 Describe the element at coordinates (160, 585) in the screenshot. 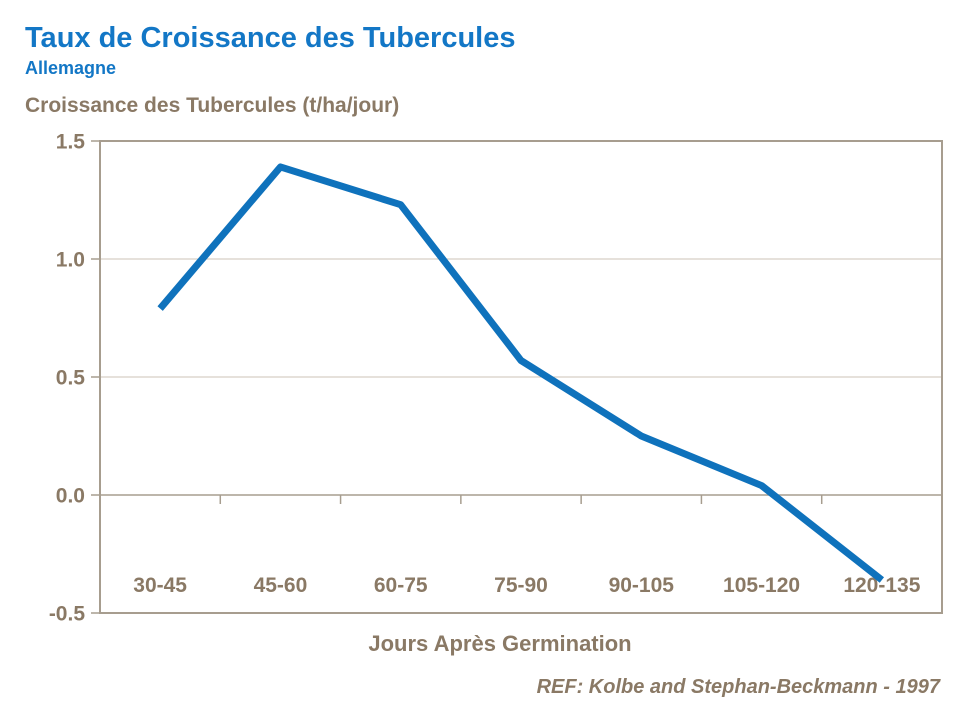

I see `x-category-label: 30-45` at that location.